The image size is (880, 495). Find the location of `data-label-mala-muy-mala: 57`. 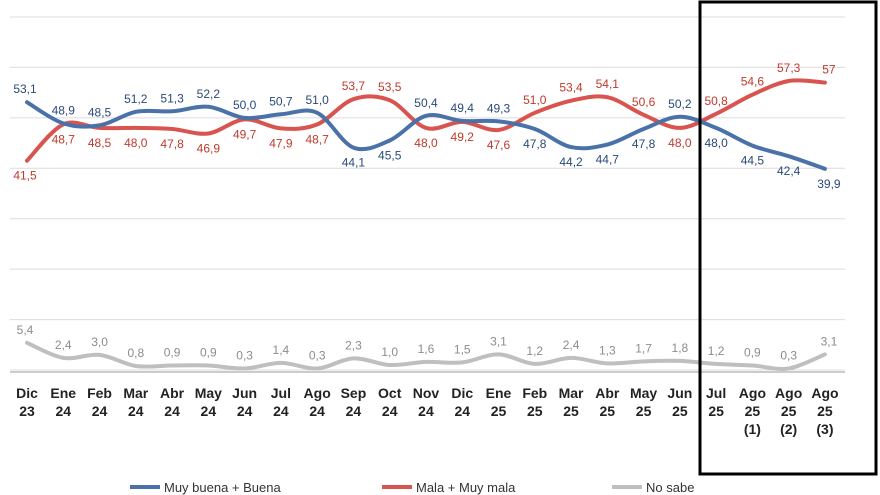

data-label-mala-muy-mala: 57 is located at coordinates (829, 70).